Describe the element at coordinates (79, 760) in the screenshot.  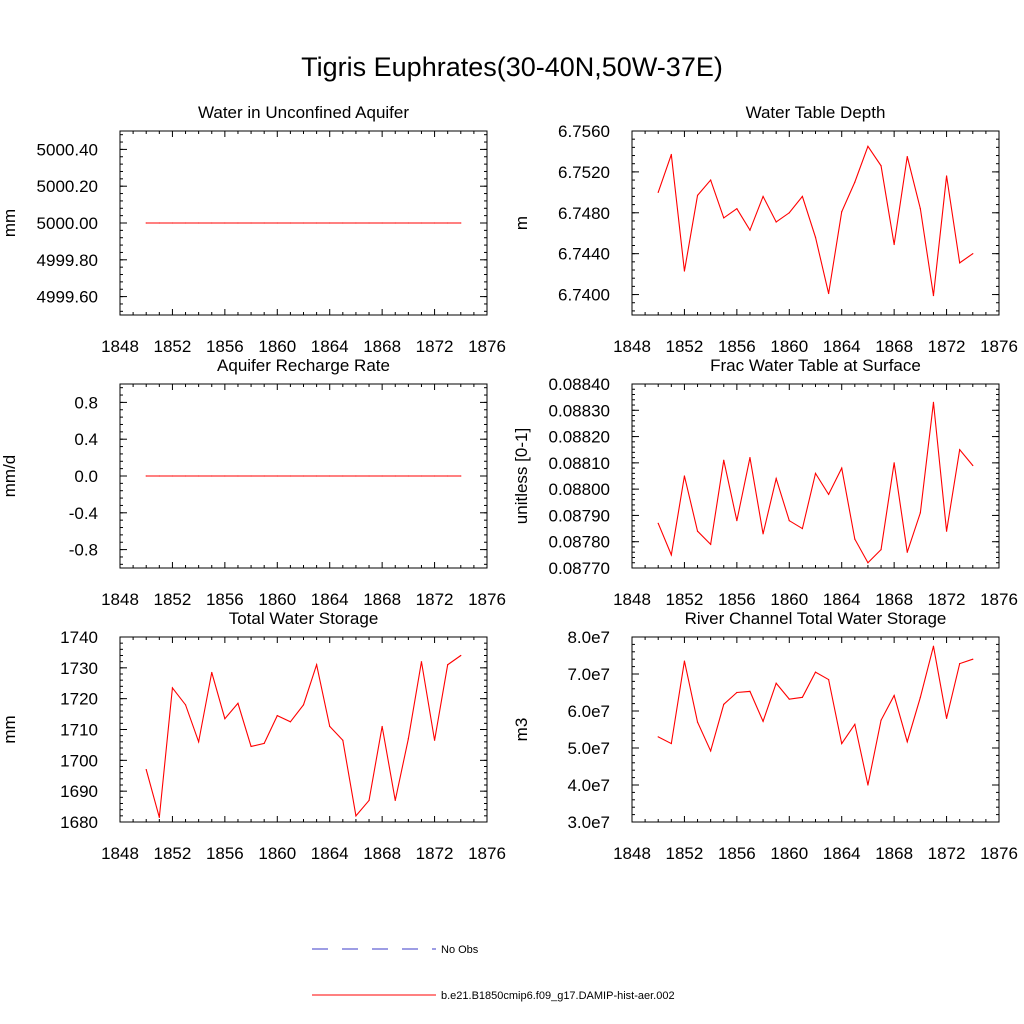
I see `y-tick-label: 1700` at that location.